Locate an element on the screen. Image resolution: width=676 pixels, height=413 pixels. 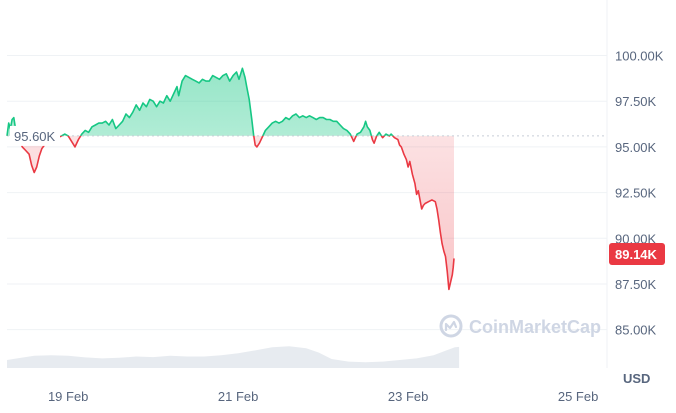
x-axis: 19 Feb 21 Feb 23 Feb 25 Feb is located at coordinates (323, 396).